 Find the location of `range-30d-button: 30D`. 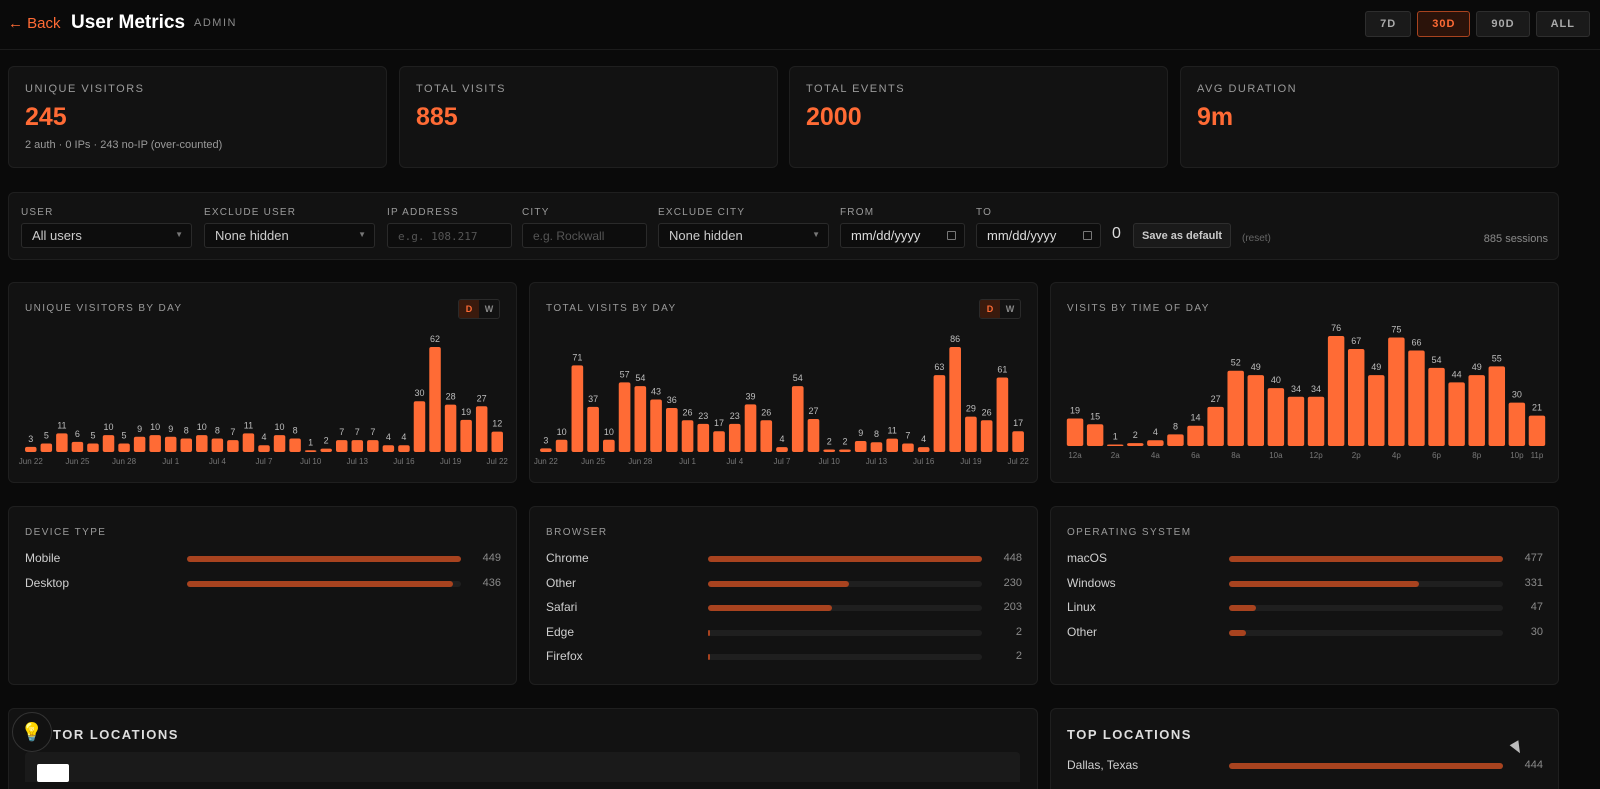

range-30d-button: 30D is located at coordinates (1444, 24).